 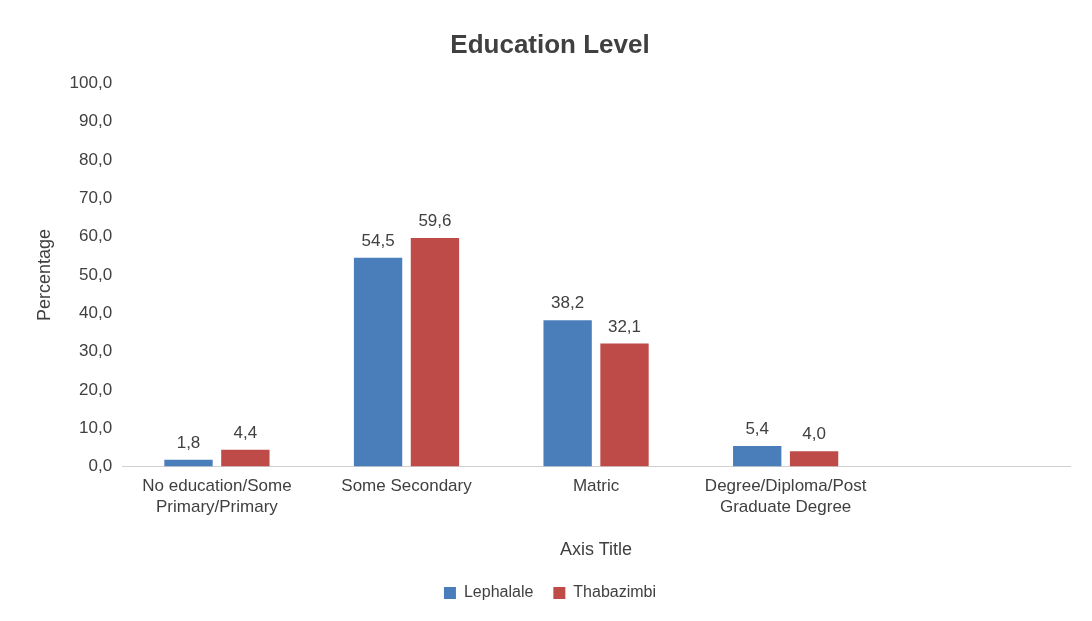 What do you see at coordinates (96, 274) in the screenshot?
I see `y-tick-label: 50,0` at bounding box center [96, 274].